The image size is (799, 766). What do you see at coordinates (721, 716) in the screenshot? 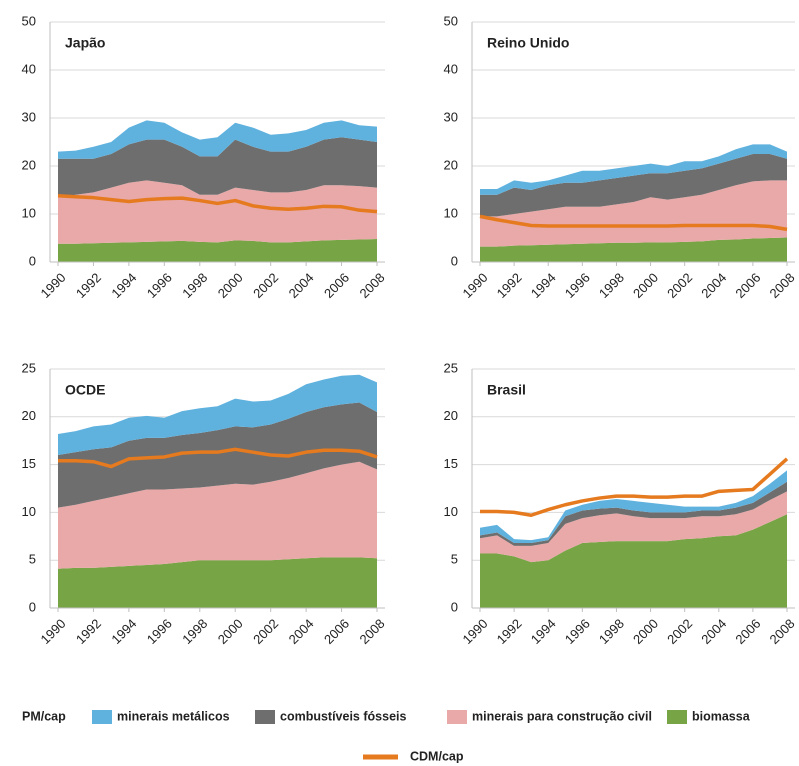
I see `legend-label: biomassa` at bounding box center [721, 716].